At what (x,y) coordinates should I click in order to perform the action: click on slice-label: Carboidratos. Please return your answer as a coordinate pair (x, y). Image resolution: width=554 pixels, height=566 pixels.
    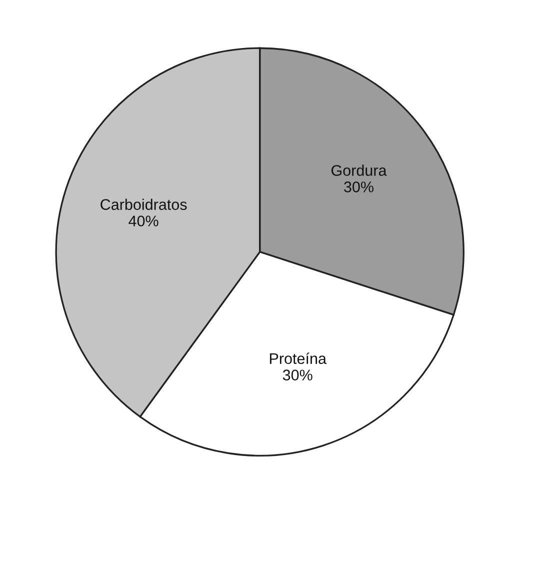
    Looking at the image, I should click on (143, 204).